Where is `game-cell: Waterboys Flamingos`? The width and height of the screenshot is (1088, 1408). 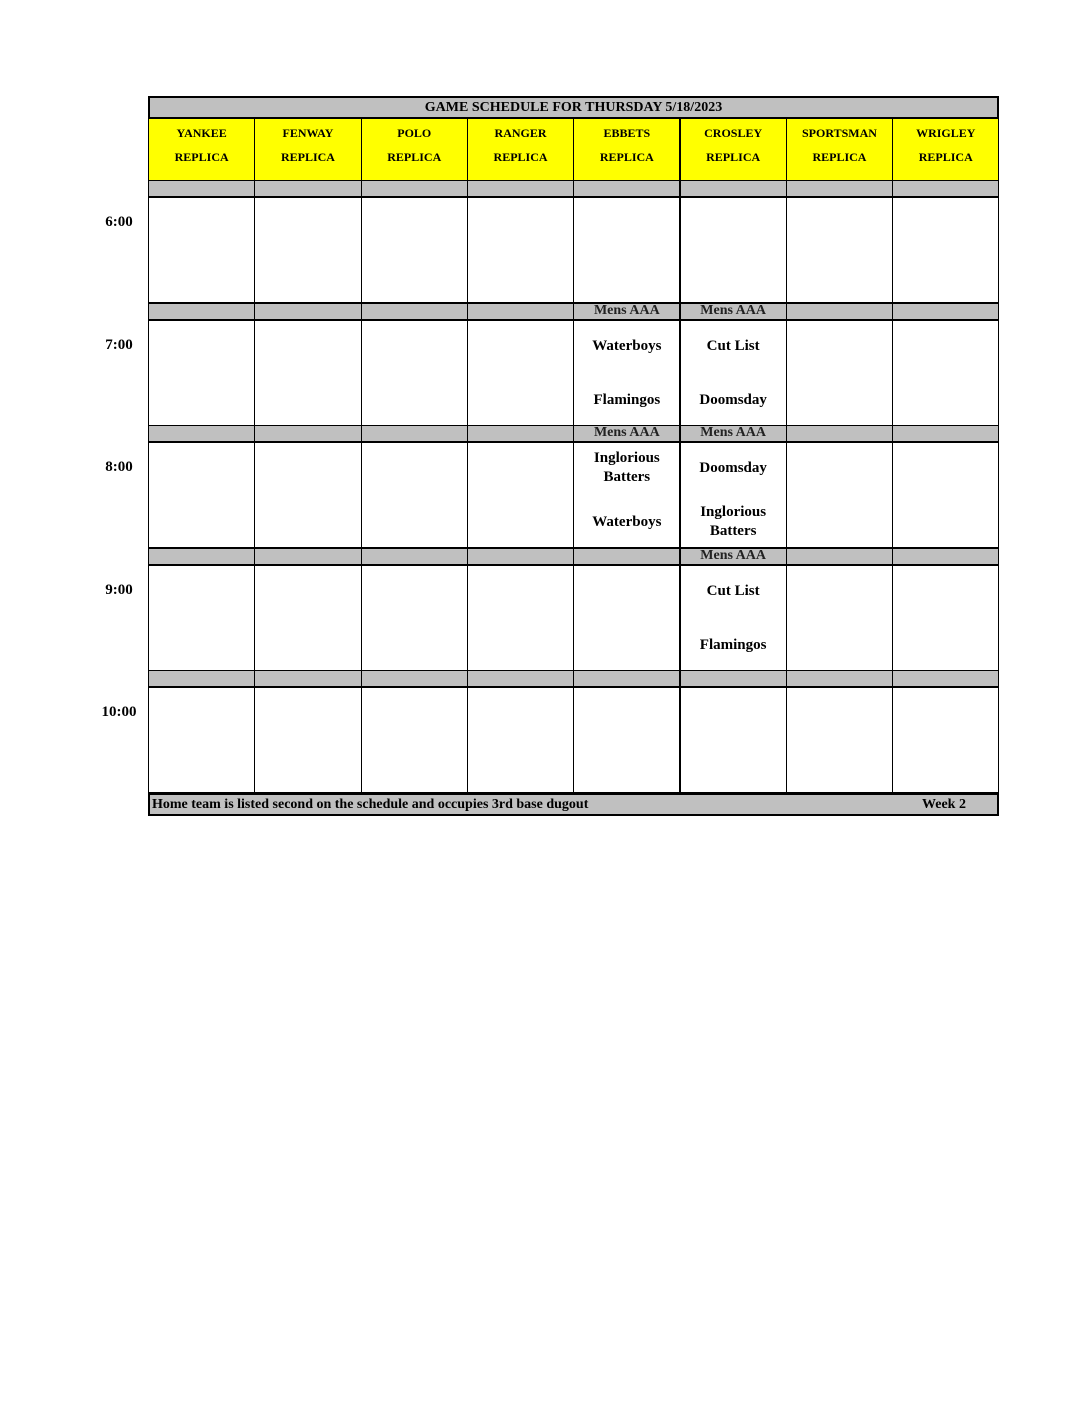 game-cell: Waterboys Flamingos is located at coordinates (627, 372).